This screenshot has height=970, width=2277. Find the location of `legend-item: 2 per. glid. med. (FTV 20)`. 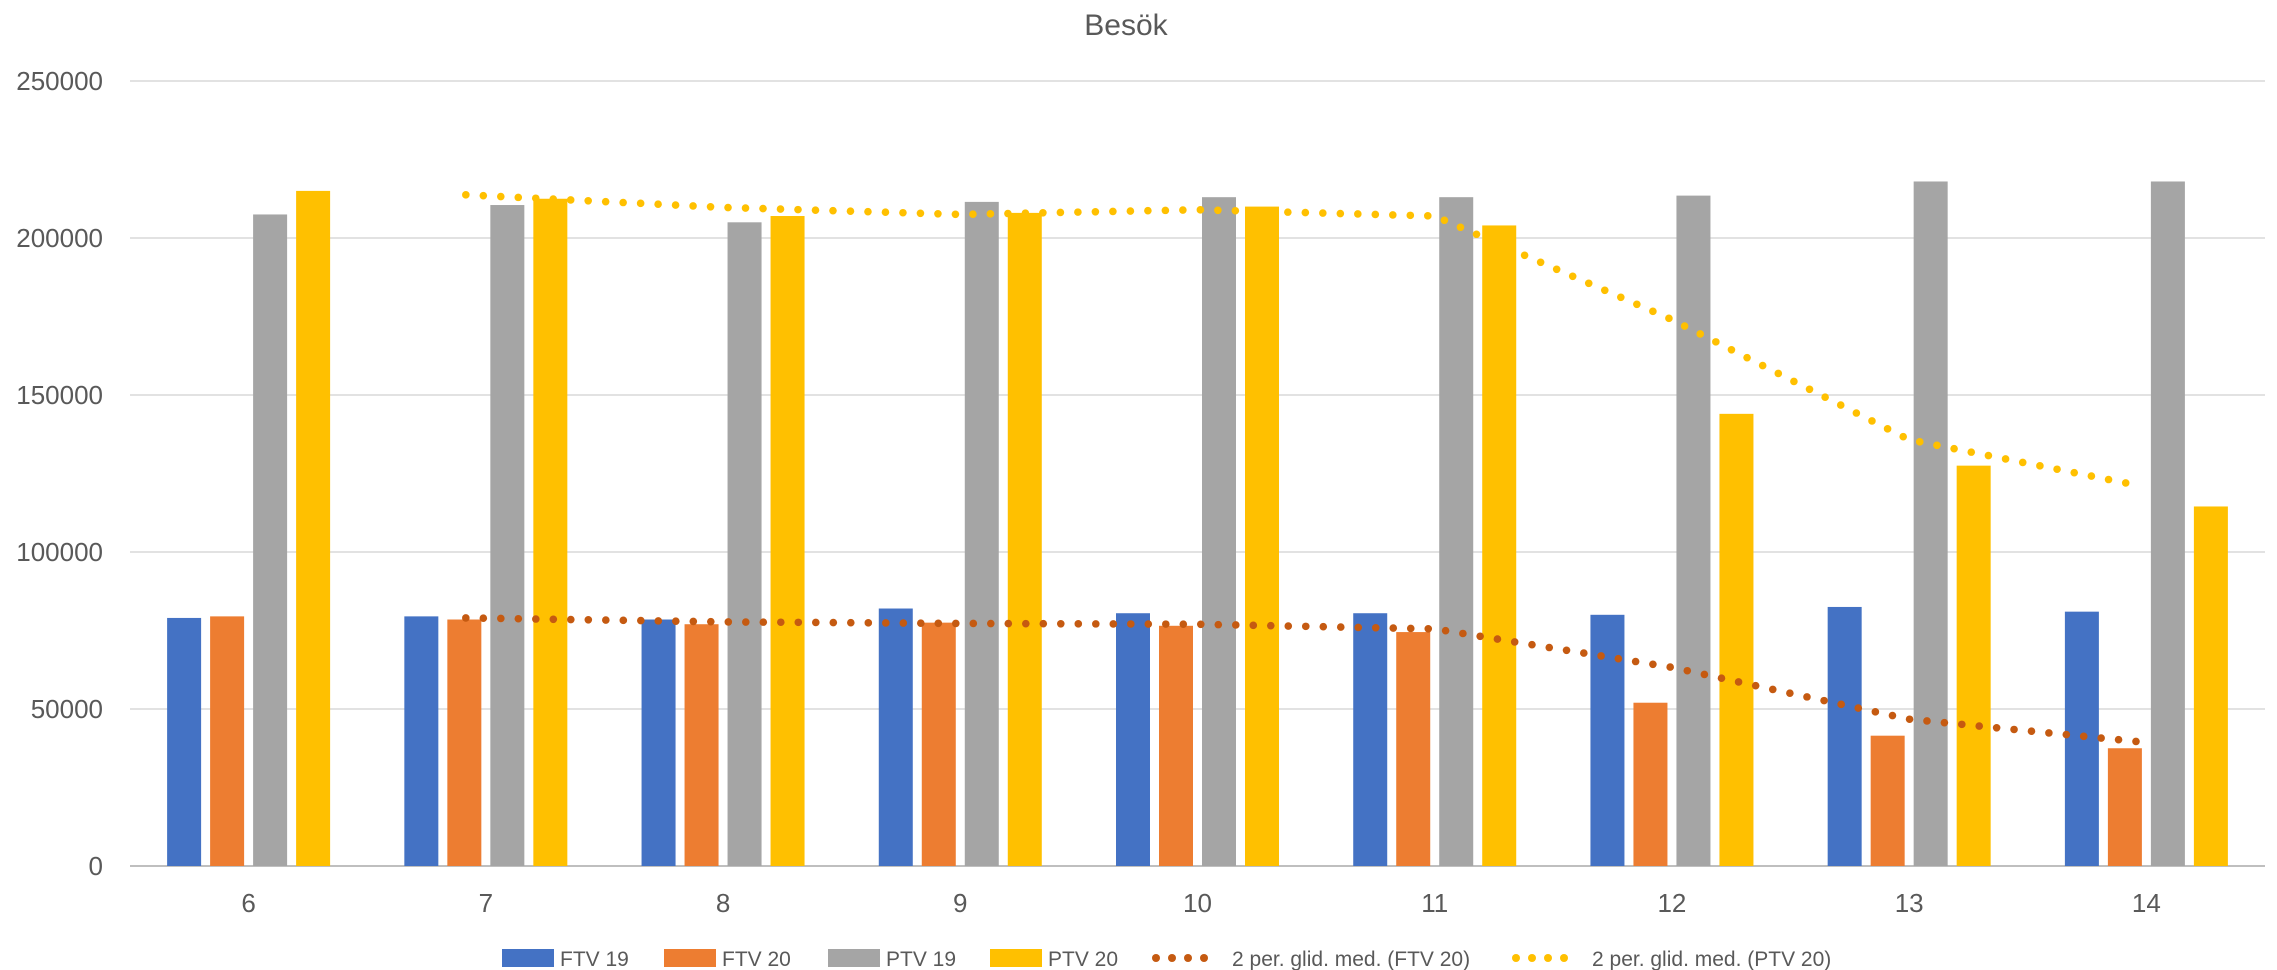

legend-item: 2 per. glid. med. (FTV 20) is located at coordinates (1311, 959).